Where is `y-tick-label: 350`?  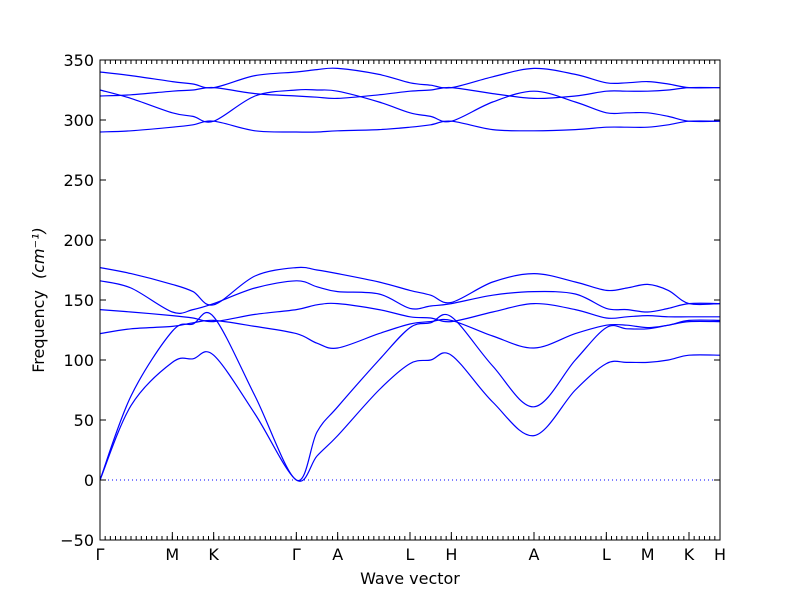 y-tick-label: 350 is located at coordinates (78, 60).